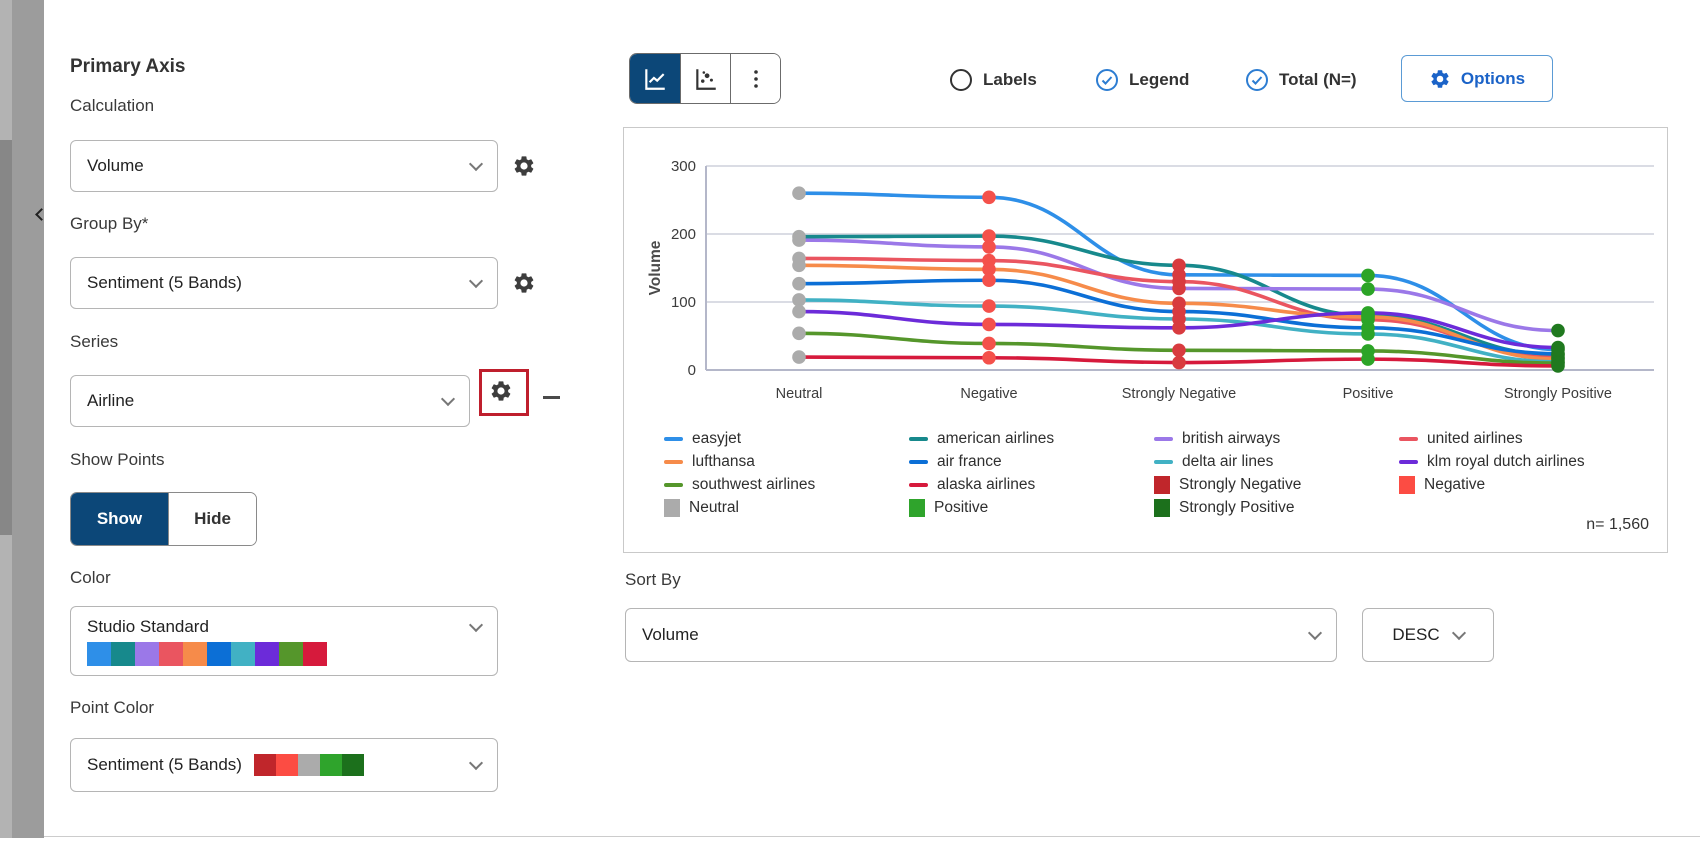  Describe the element at coordinates (284, 166) in the screenshot. I see `calculation-dropdown: Volume` at that location.